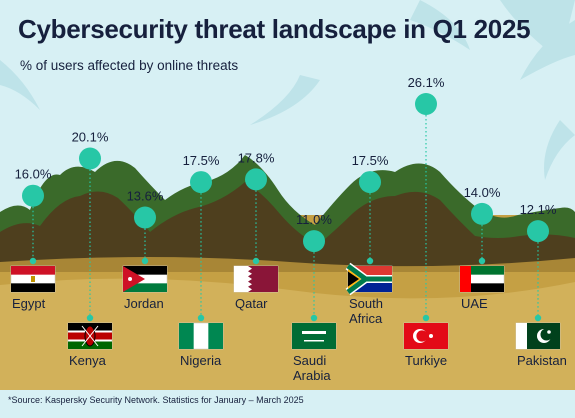 This screenshot has height=418, width=575. I want to click on south-africa-flag-icon, so click(369, 279).